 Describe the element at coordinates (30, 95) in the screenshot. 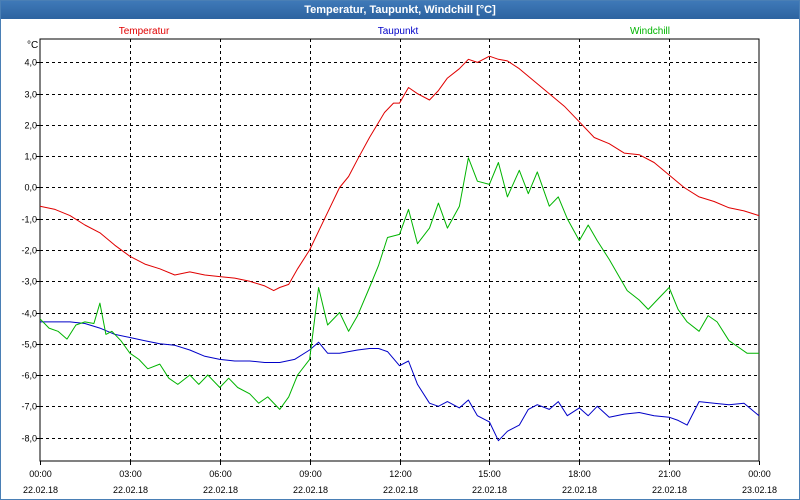

I see `y-tick-label: 3,0` at that location.